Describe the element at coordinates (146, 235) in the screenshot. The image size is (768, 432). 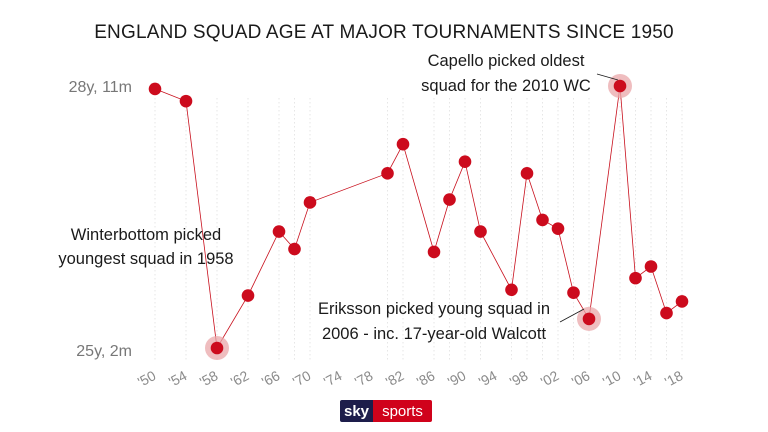
I see `annotation-winterbottom-line-1: Winterbottom picked` at that location.